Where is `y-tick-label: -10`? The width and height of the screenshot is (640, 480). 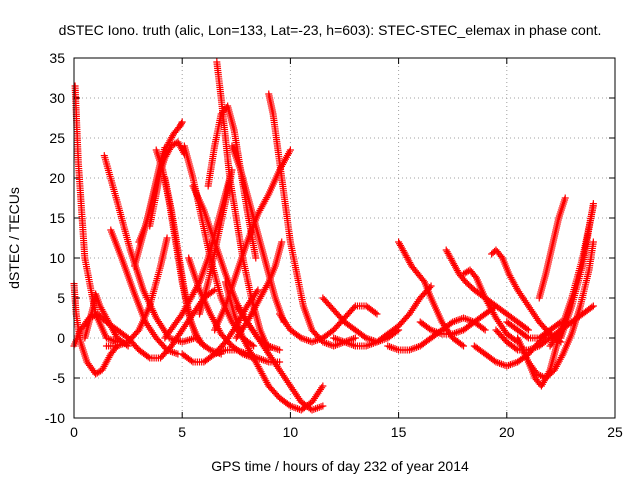
y-tick-label: -10 is located at coordinates (55, 418).